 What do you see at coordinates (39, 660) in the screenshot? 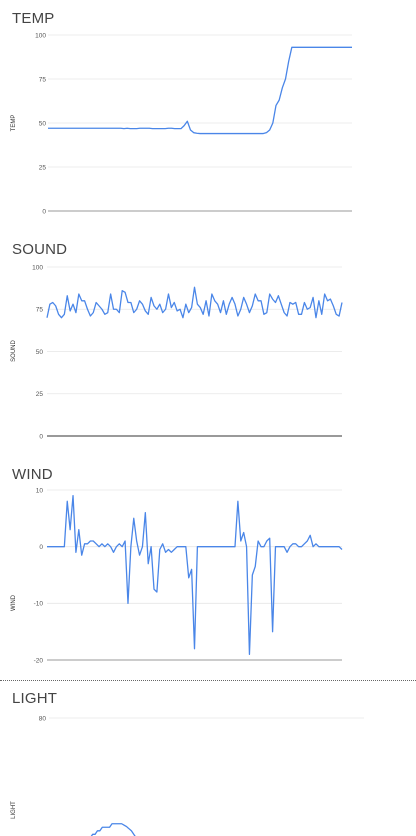
I see `y-tick-label: -20` at bounding box center [39, 660].